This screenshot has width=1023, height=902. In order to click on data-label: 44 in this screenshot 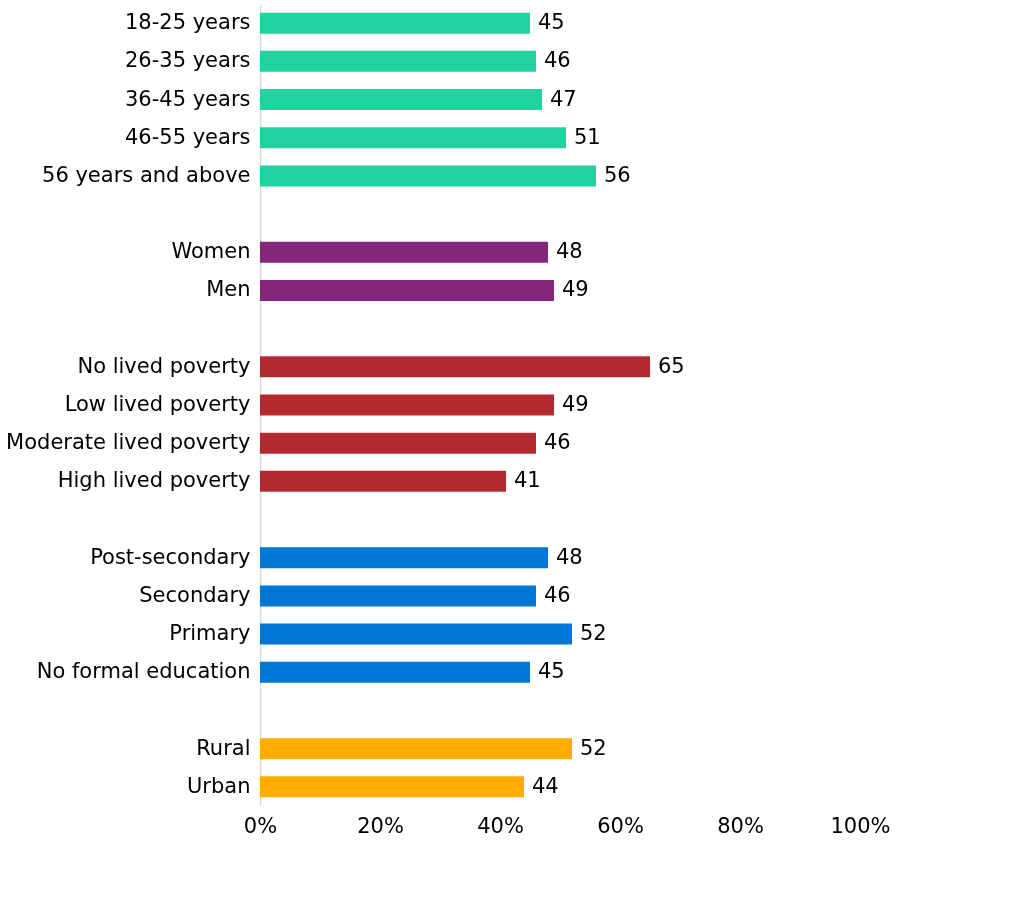, I will do `click(545, 785)`.